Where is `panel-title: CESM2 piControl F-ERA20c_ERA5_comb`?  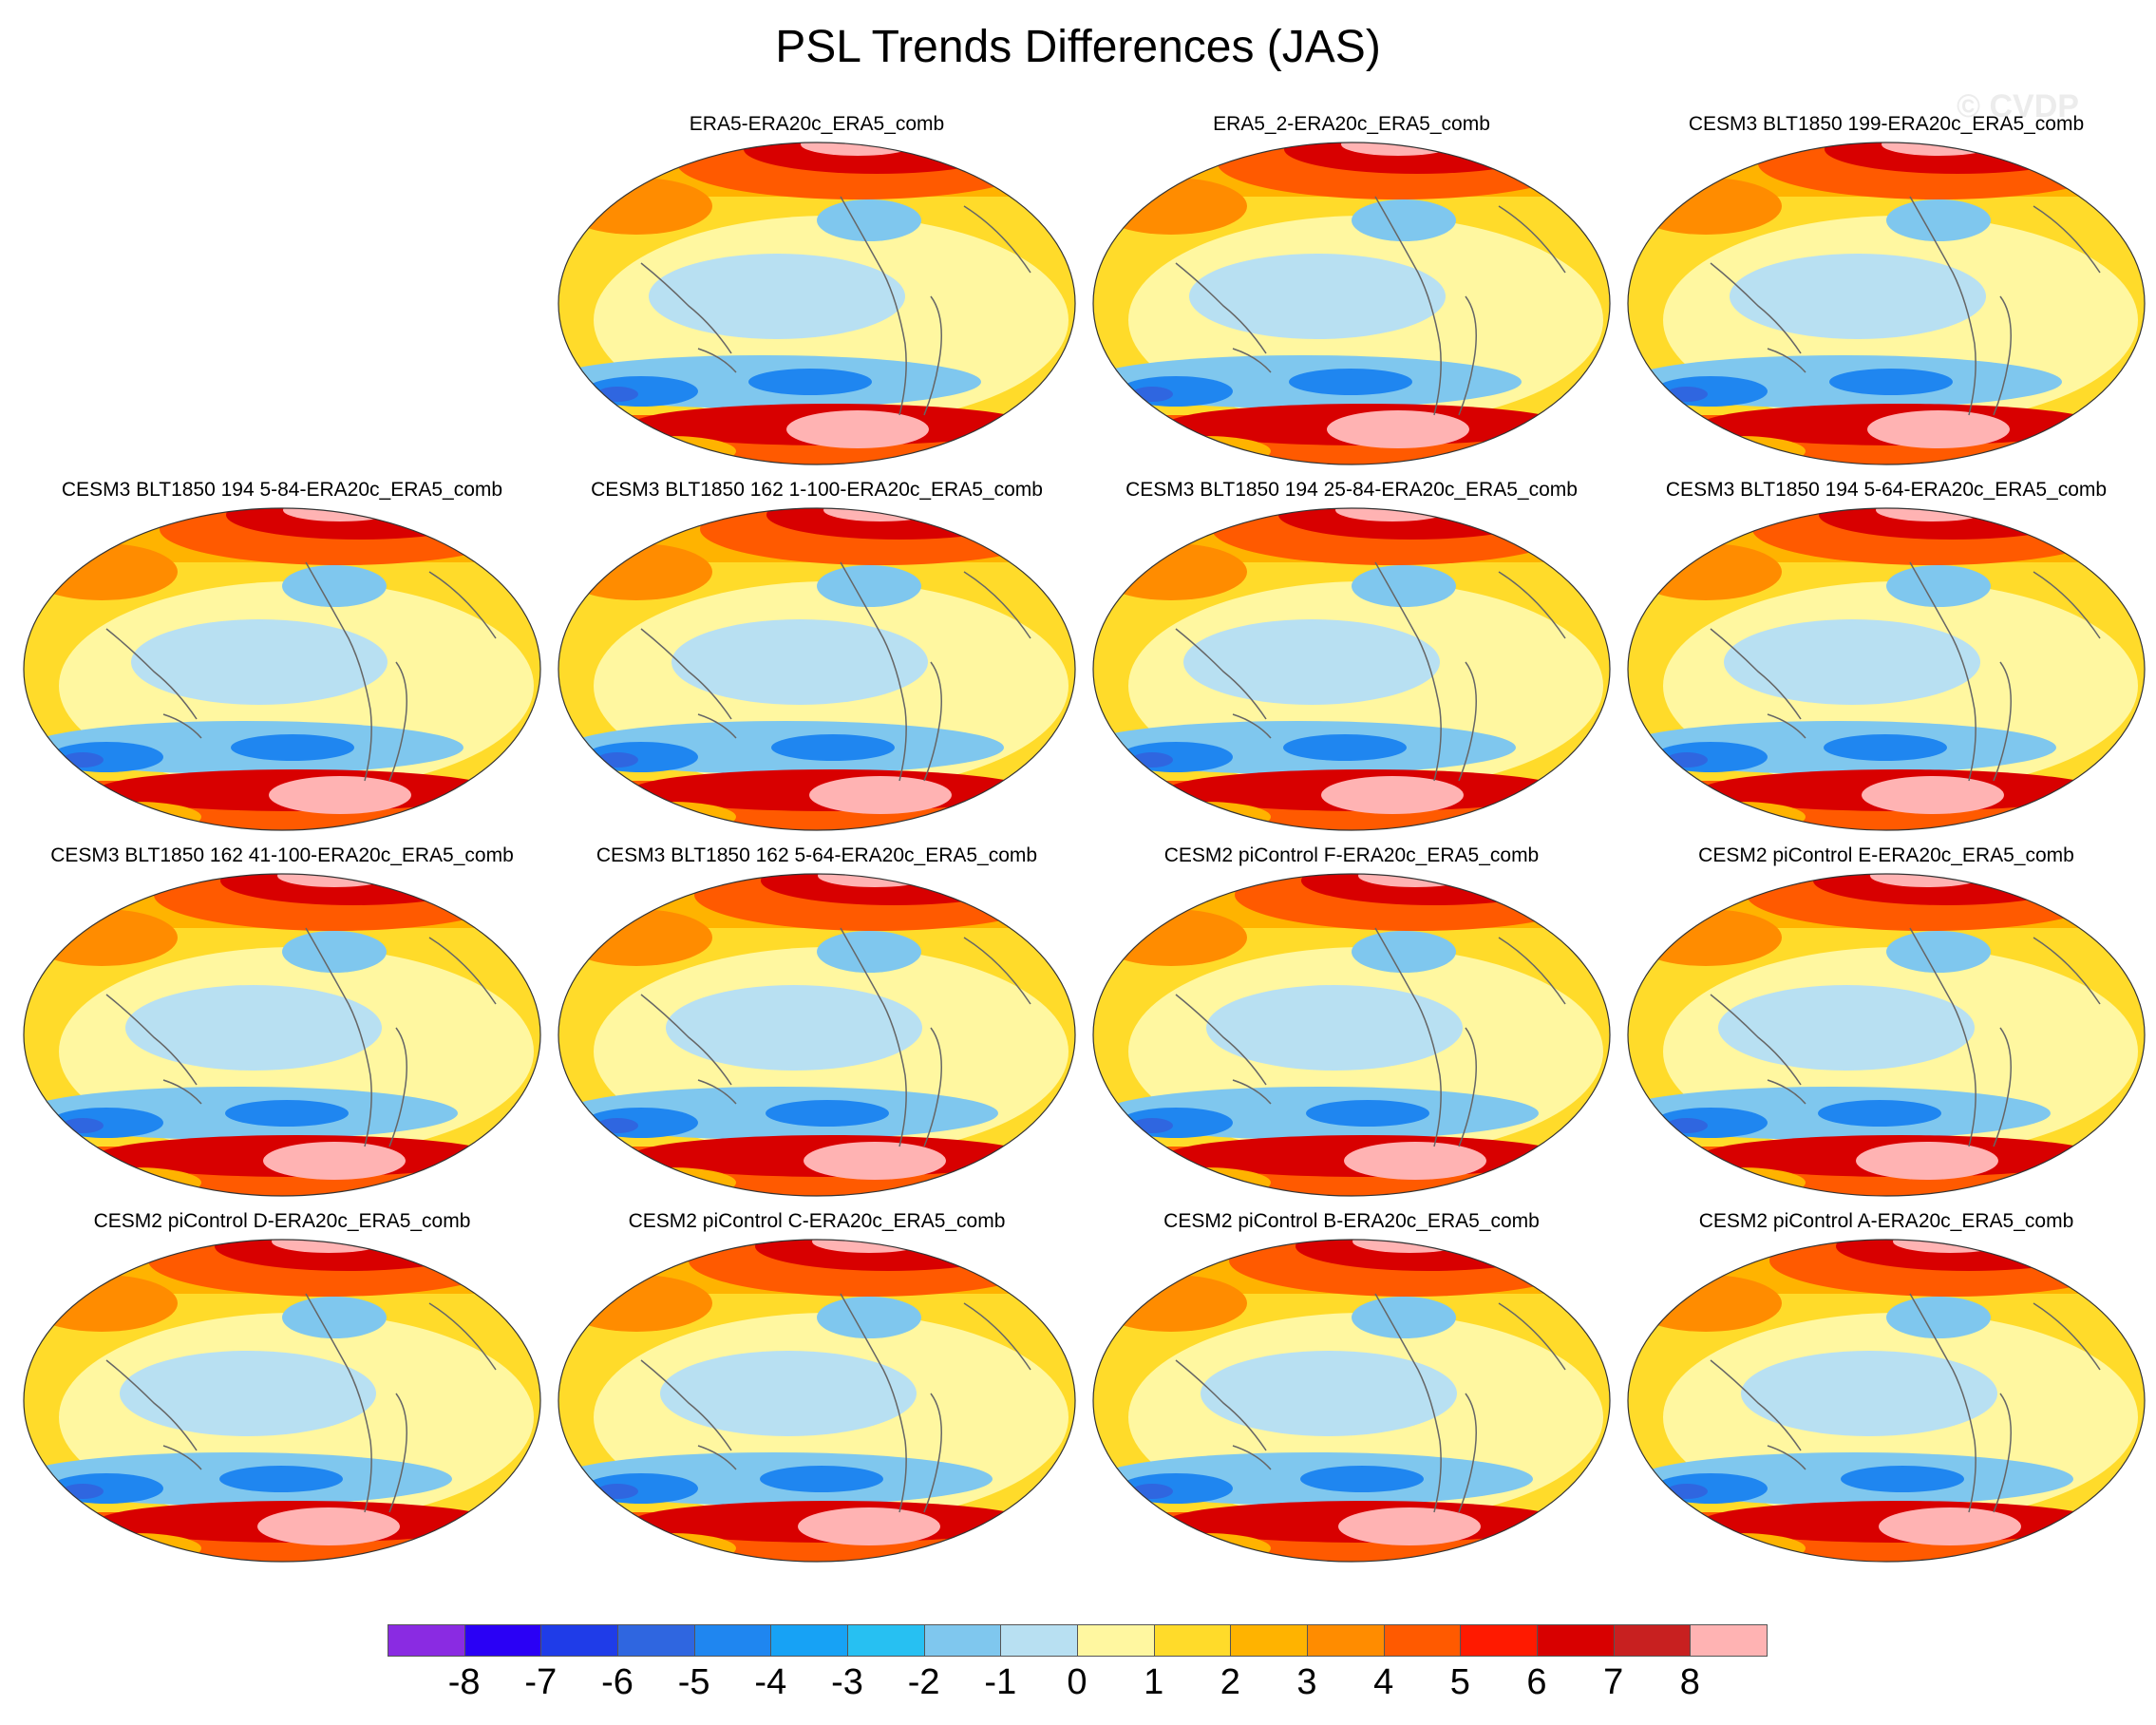
panel-title: CESM2 piControl F-ERA20c_ERA5_comb is located at coordinates (1352, 855).